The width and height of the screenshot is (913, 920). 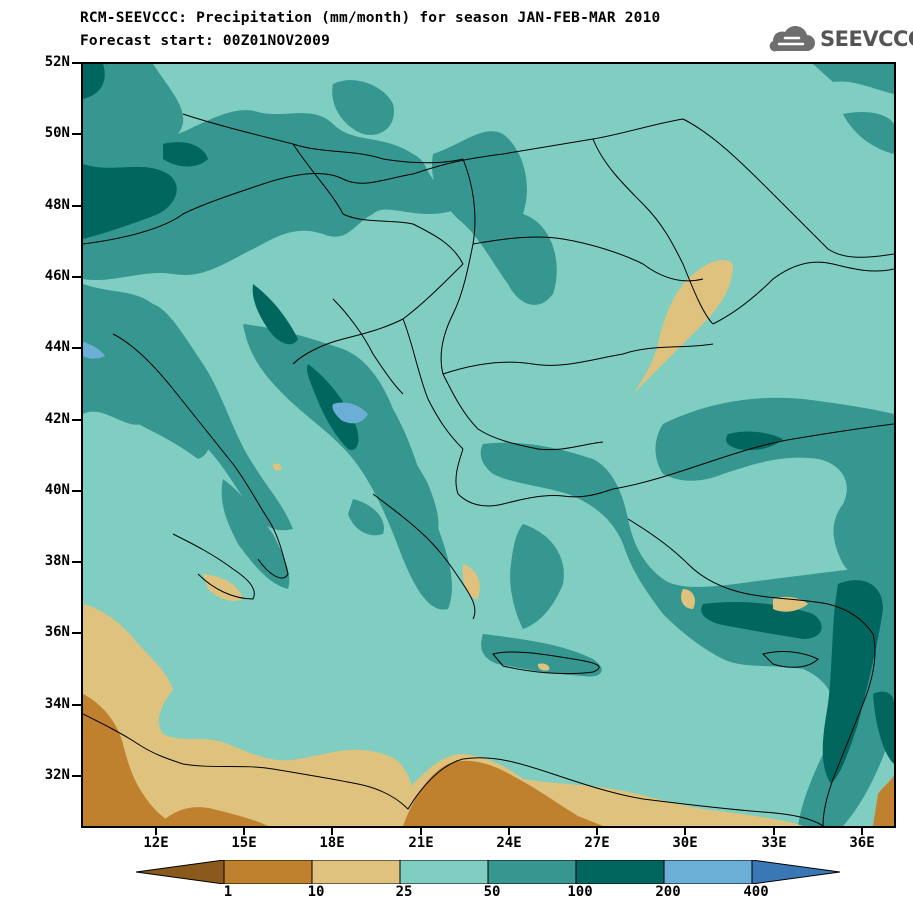 I want to click on lon-label-30e: 30E, so click(x=685, y=843).